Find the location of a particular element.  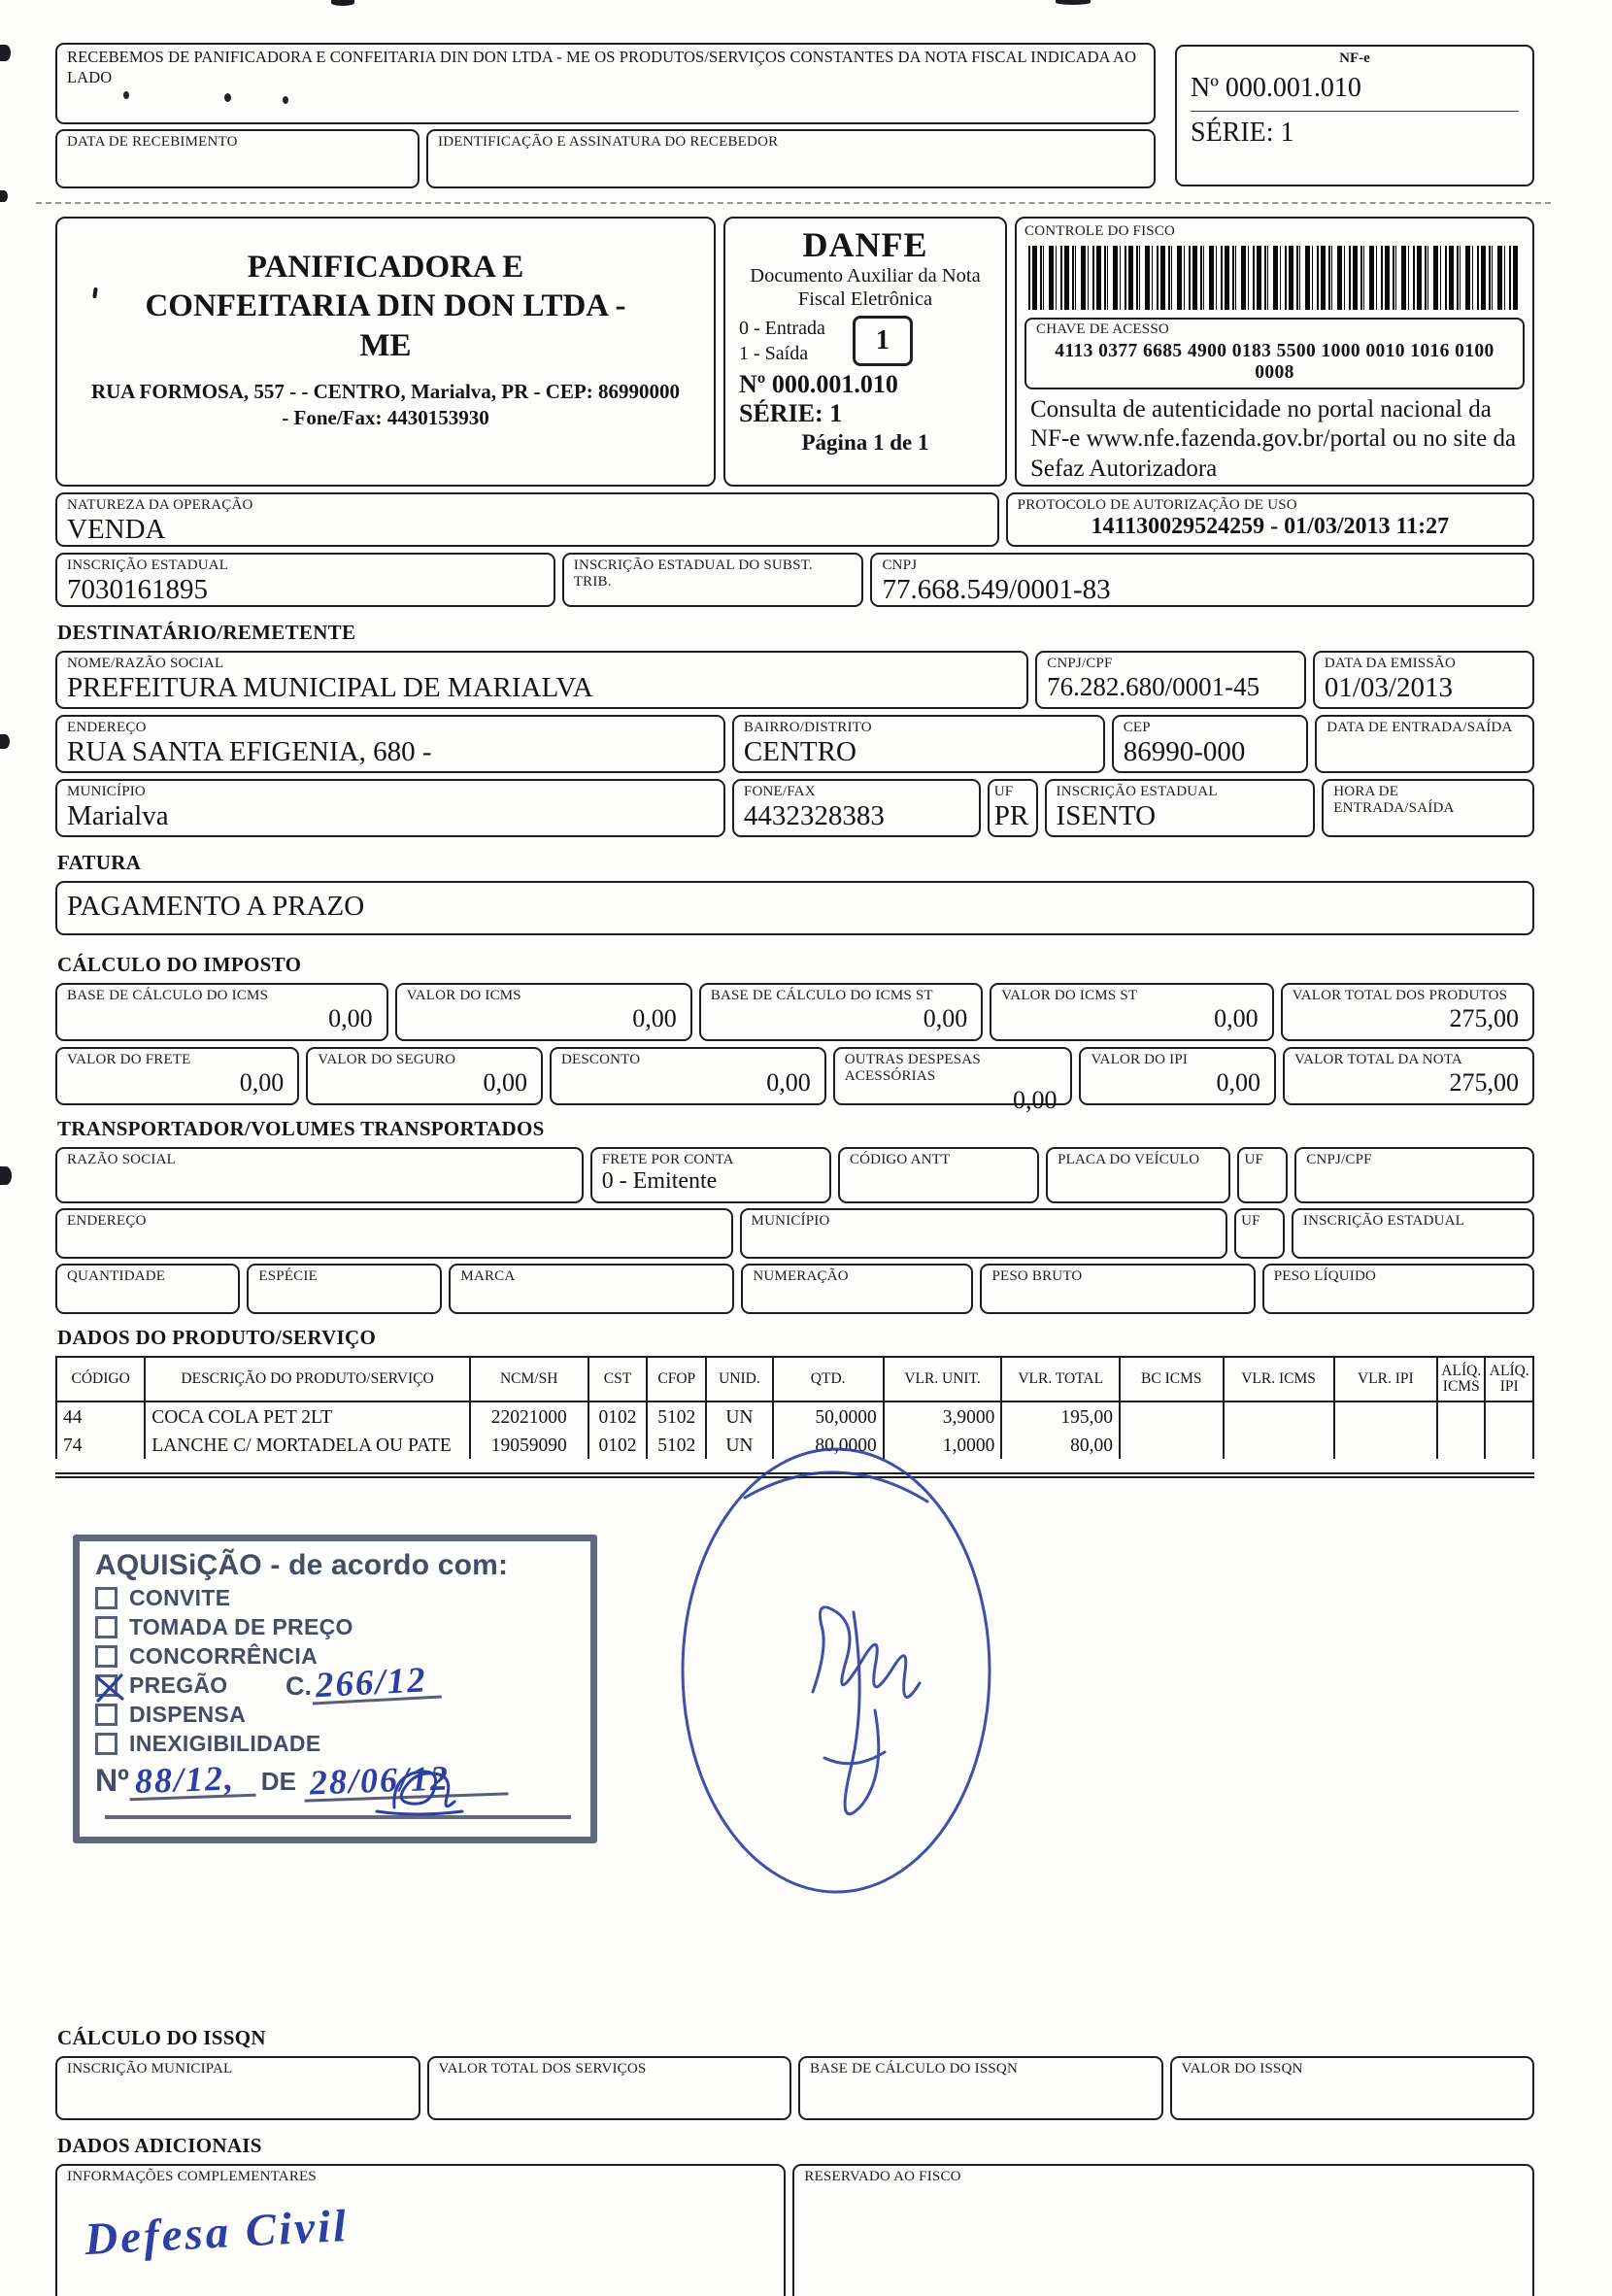

stamp-option-label: CONVITE is located at coordinates (180, 1598).